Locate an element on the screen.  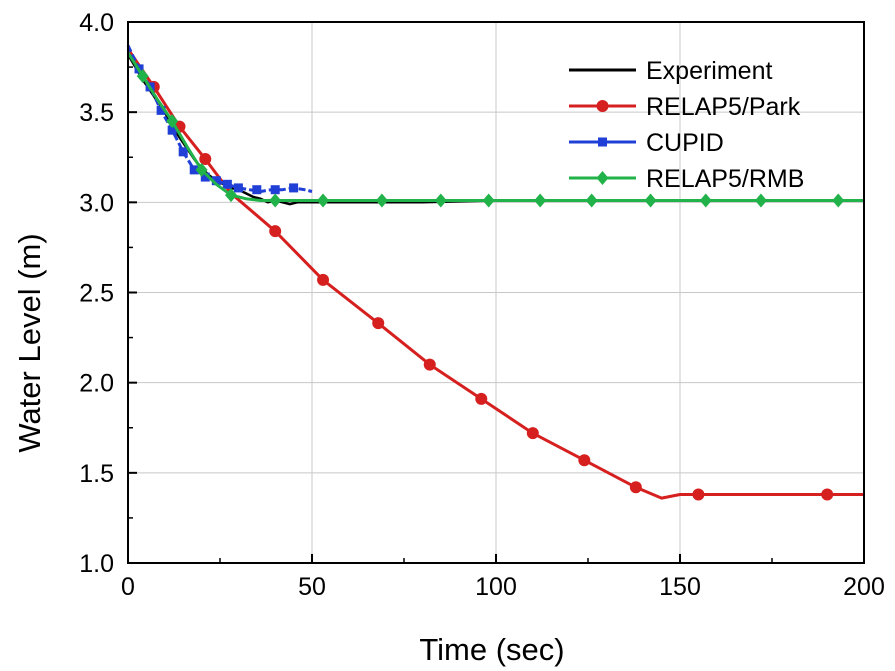
x-tick-label: 50 is located at coordinates (312, 587).